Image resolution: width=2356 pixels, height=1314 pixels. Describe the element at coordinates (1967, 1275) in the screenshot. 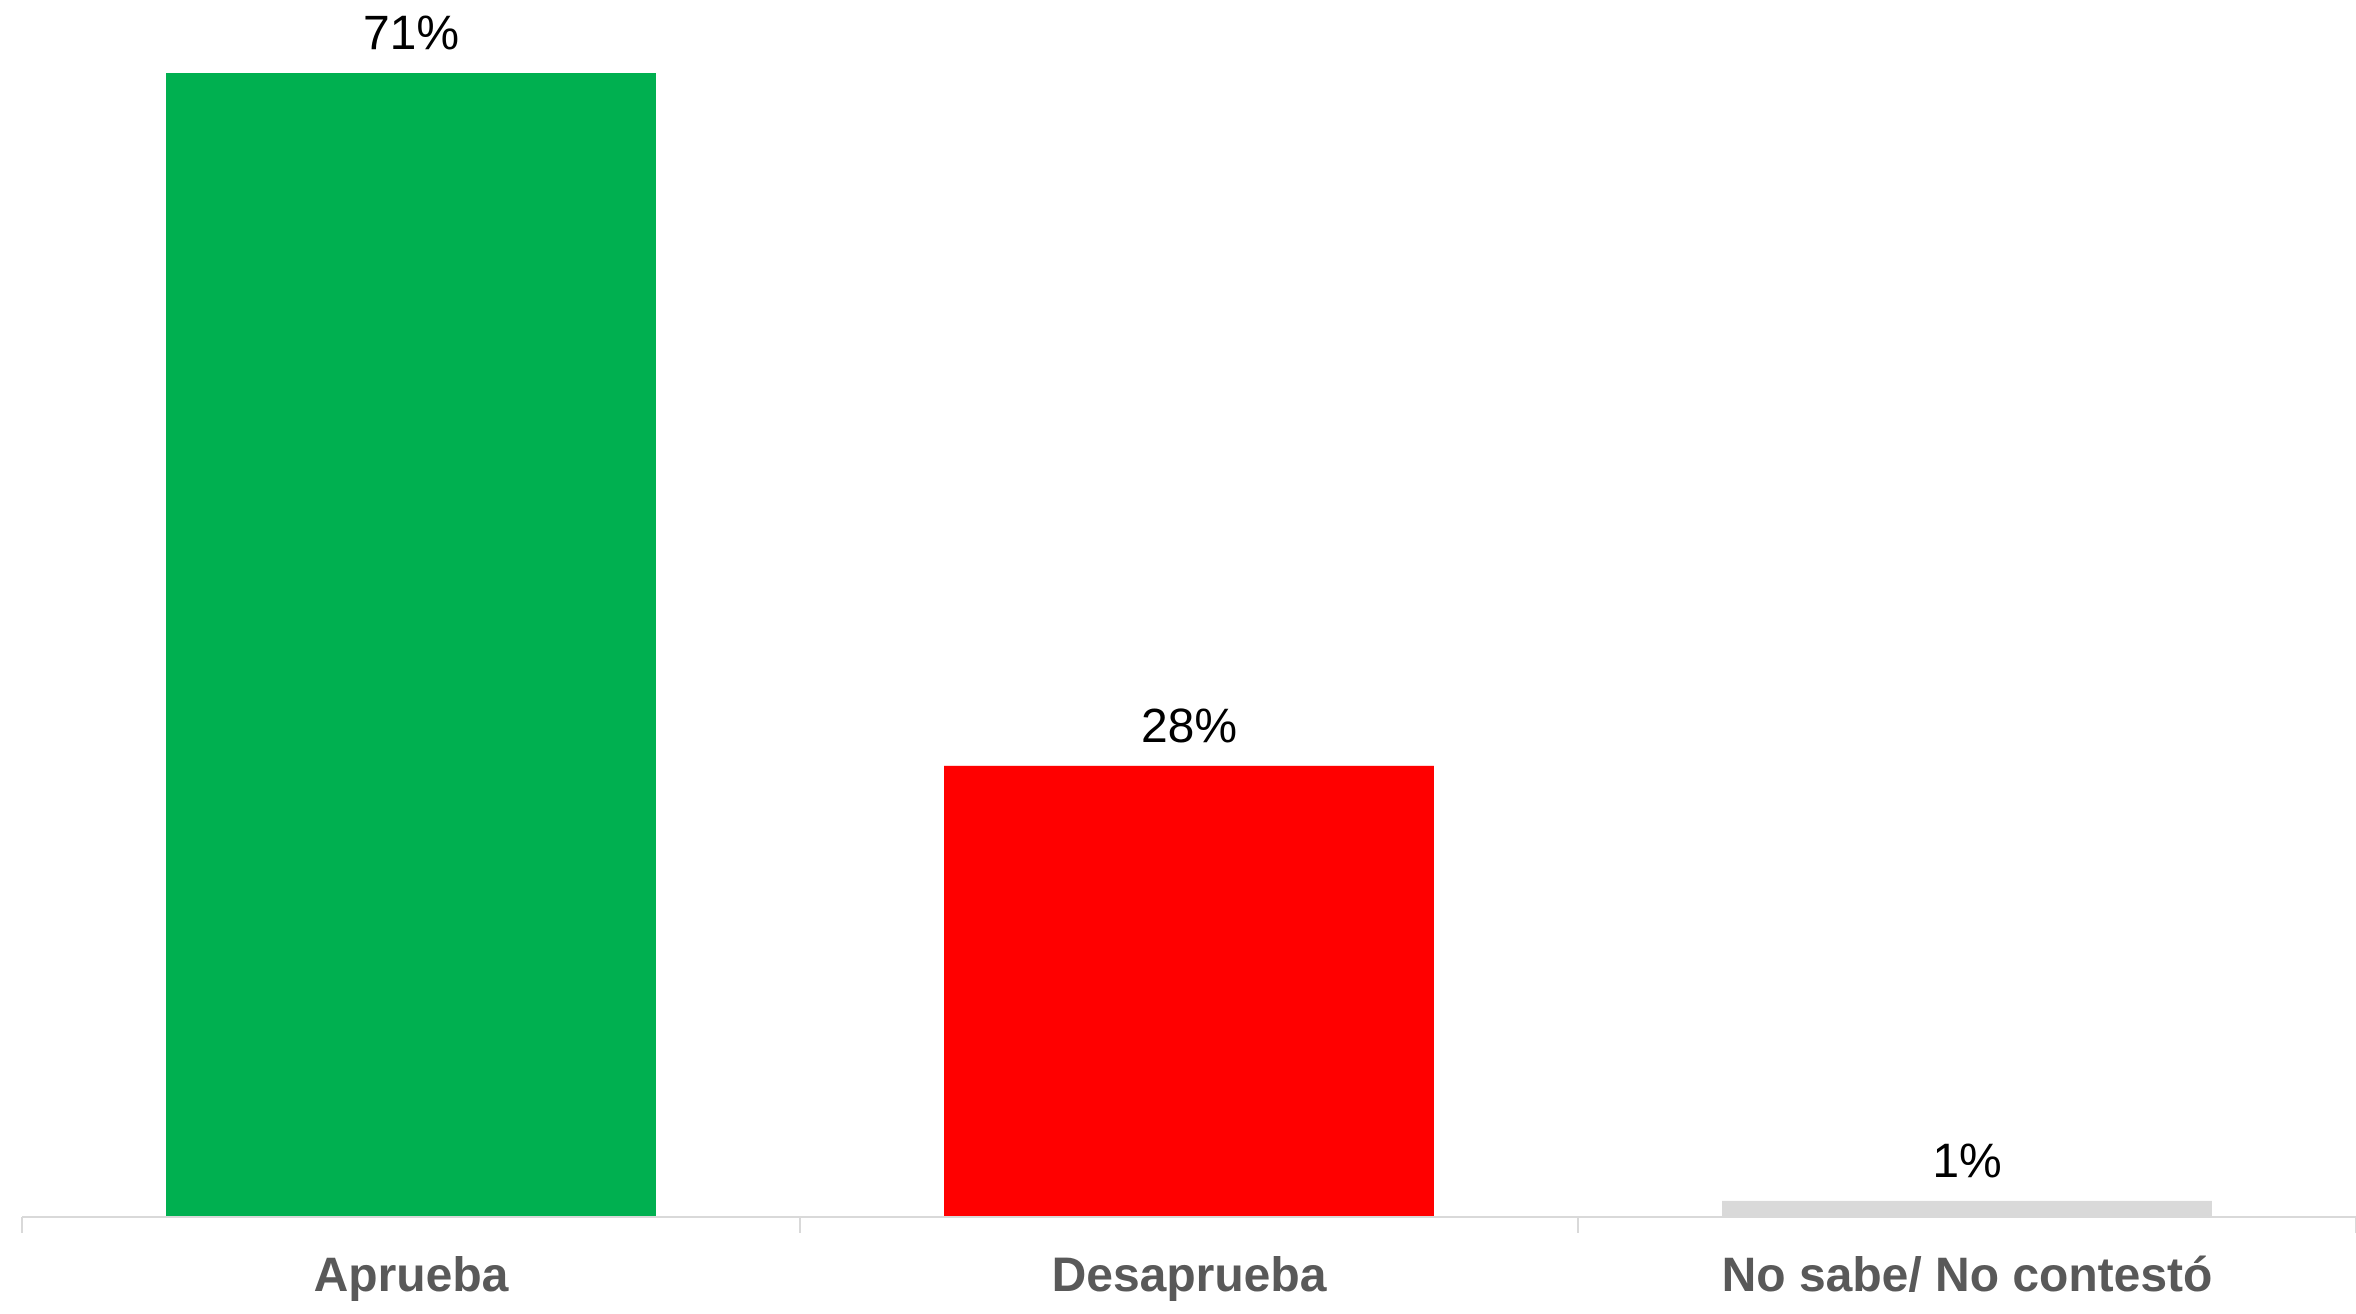

I see `x-tick-label-no-sabe-no-contesto: No sabe/ No contestó` at that location.